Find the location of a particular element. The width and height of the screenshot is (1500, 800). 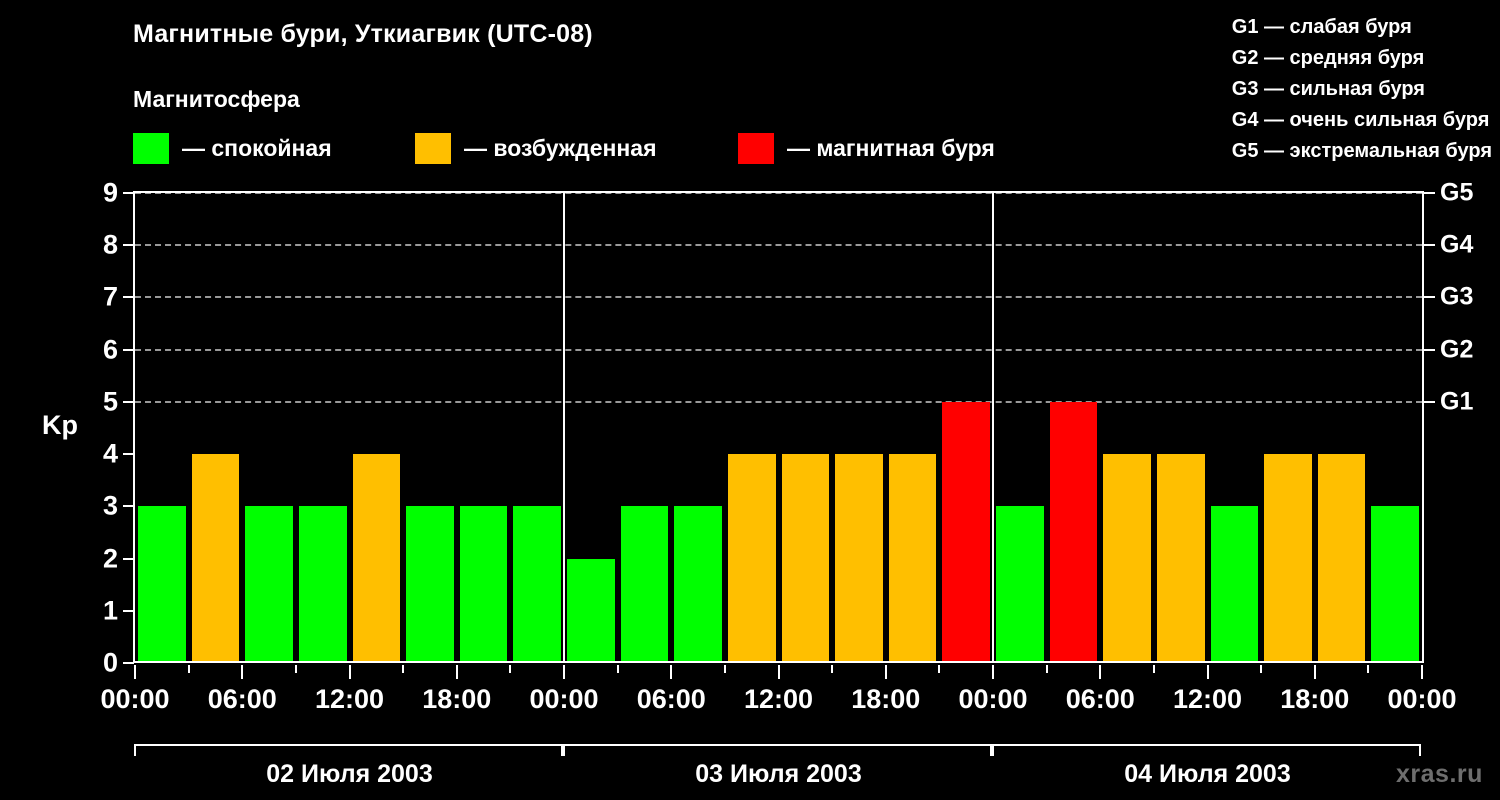

y-tick-4: 4 is located at coordinates (110, 453).